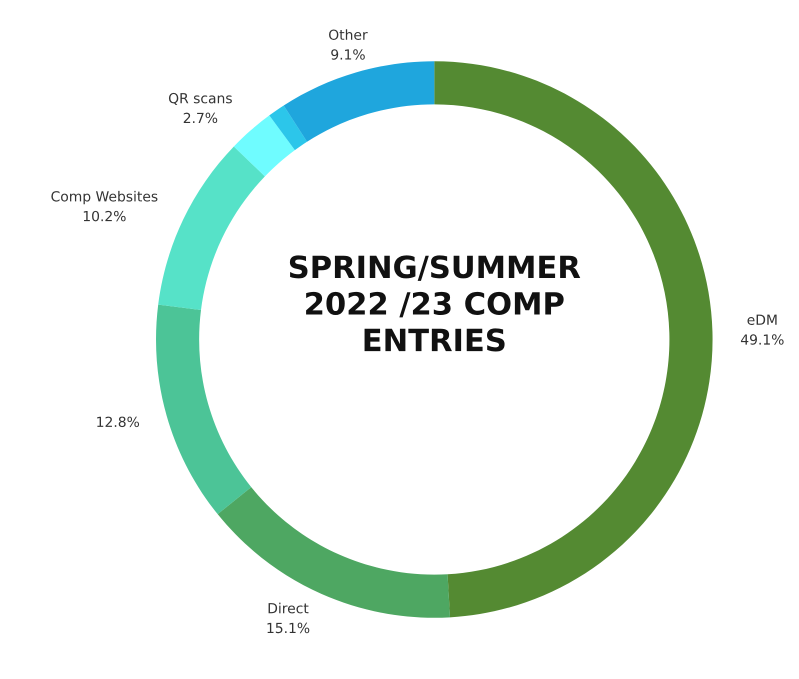  Describe the element at coordinates (348, 54) in the screenshot. I see `data-label: 9.1%` at that location.